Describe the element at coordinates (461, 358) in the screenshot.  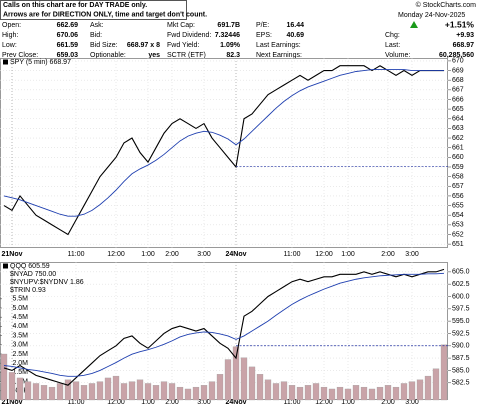
I see `y-tick-label: 587.5` at that location.